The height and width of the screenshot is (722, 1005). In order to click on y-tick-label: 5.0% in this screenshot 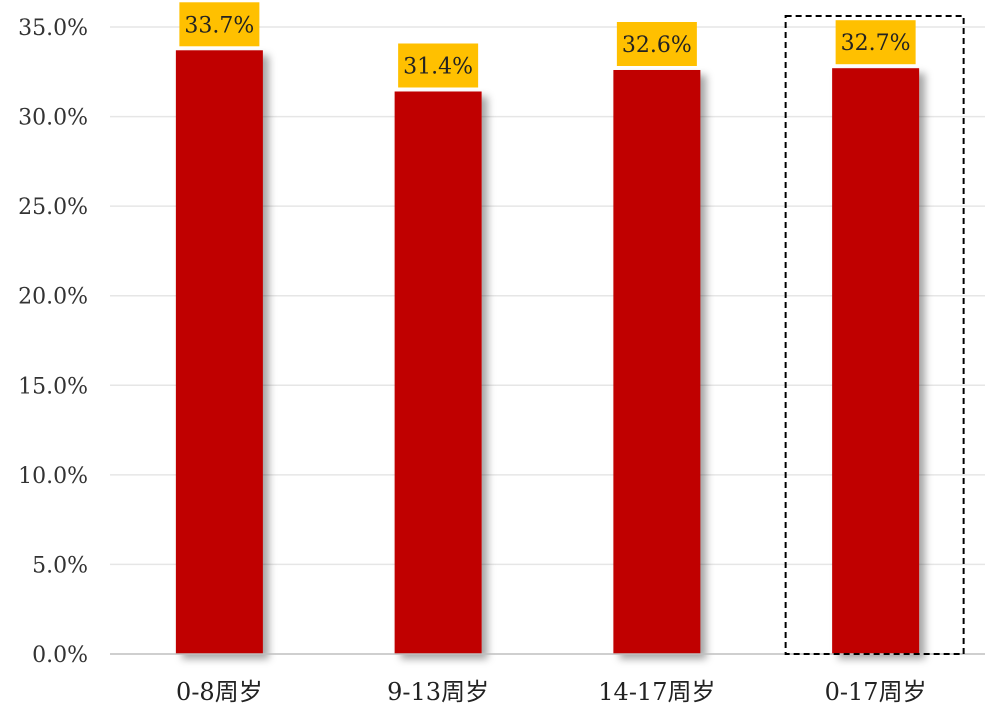, I will do `click(60, 565)`.